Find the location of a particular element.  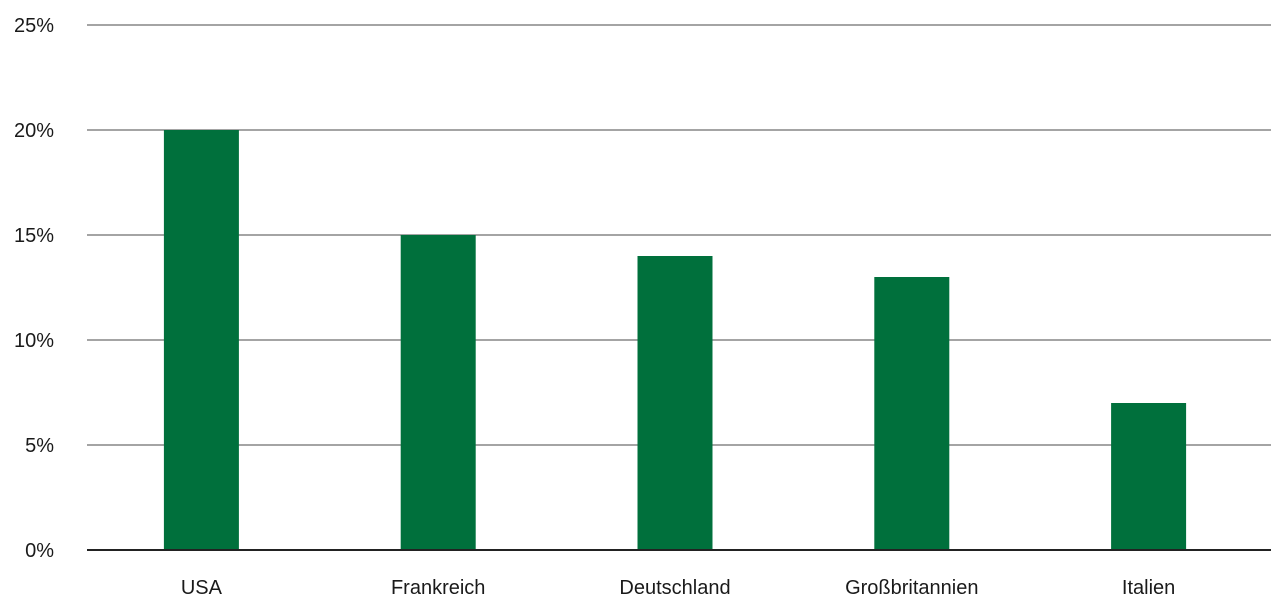

x-tick-label: Großbritannien is located at coordinates (911, 586).